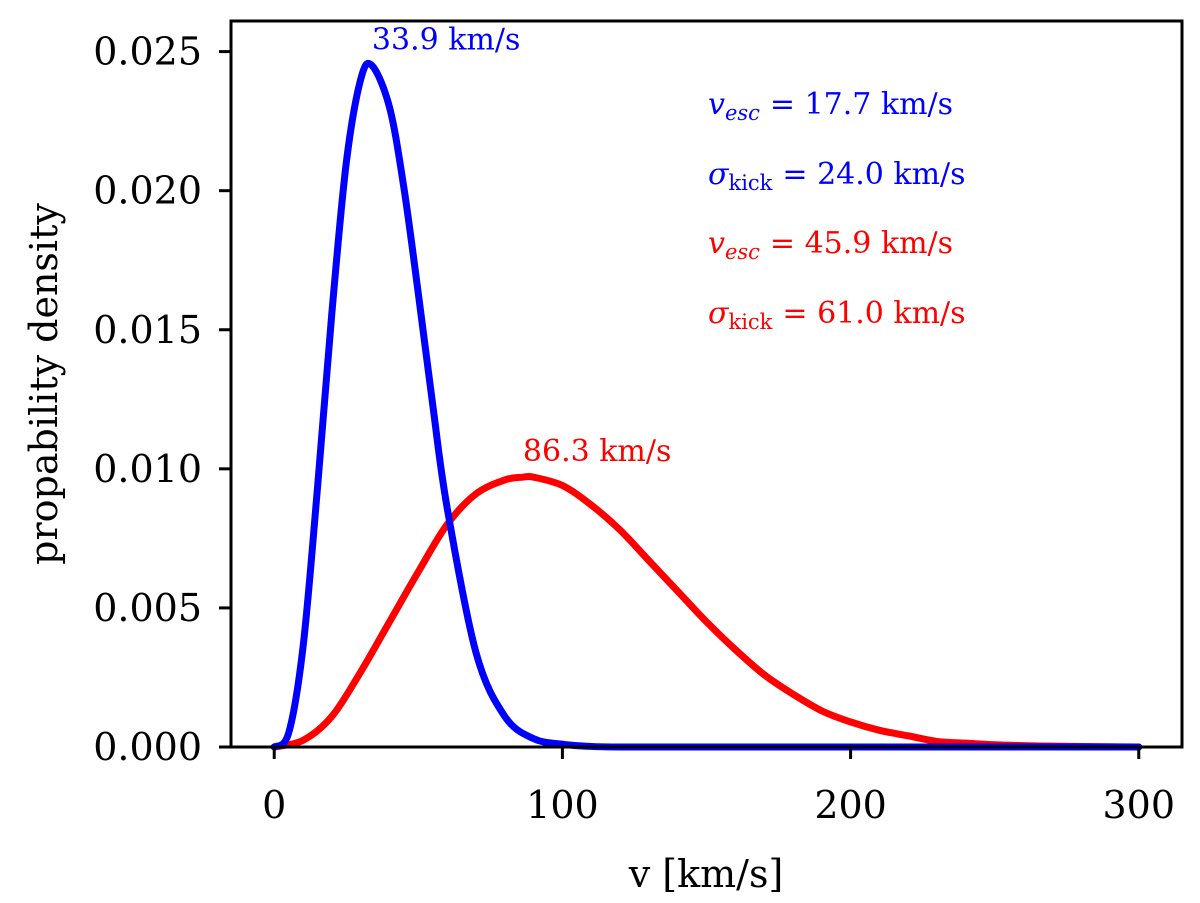 The height and width of the screenshot is (903, 1200). What do you see at coordinates (446, 40) in the screenshot?
I see `peak-label-blue: 33.9 km/s` at bounding box center [446, 40].